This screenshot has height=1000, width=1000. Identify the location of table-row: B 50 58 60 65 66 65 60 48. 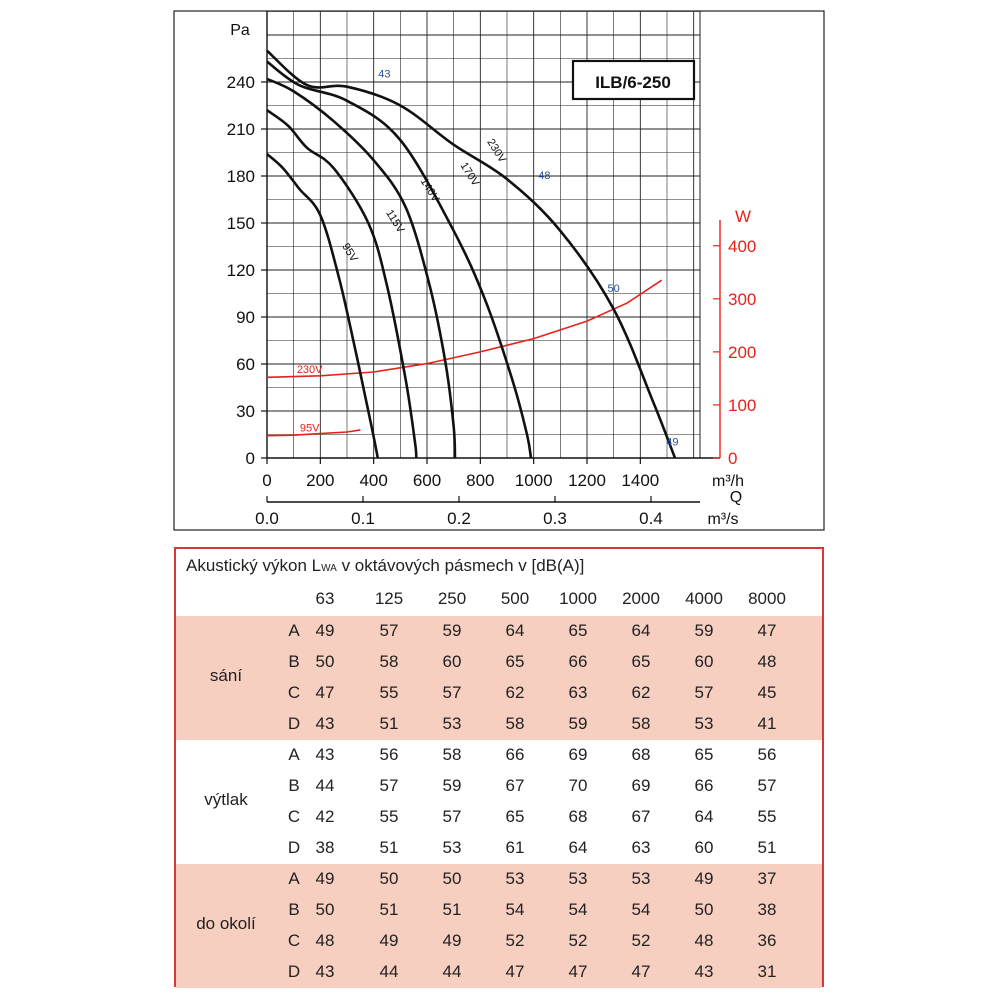
(499, 662).